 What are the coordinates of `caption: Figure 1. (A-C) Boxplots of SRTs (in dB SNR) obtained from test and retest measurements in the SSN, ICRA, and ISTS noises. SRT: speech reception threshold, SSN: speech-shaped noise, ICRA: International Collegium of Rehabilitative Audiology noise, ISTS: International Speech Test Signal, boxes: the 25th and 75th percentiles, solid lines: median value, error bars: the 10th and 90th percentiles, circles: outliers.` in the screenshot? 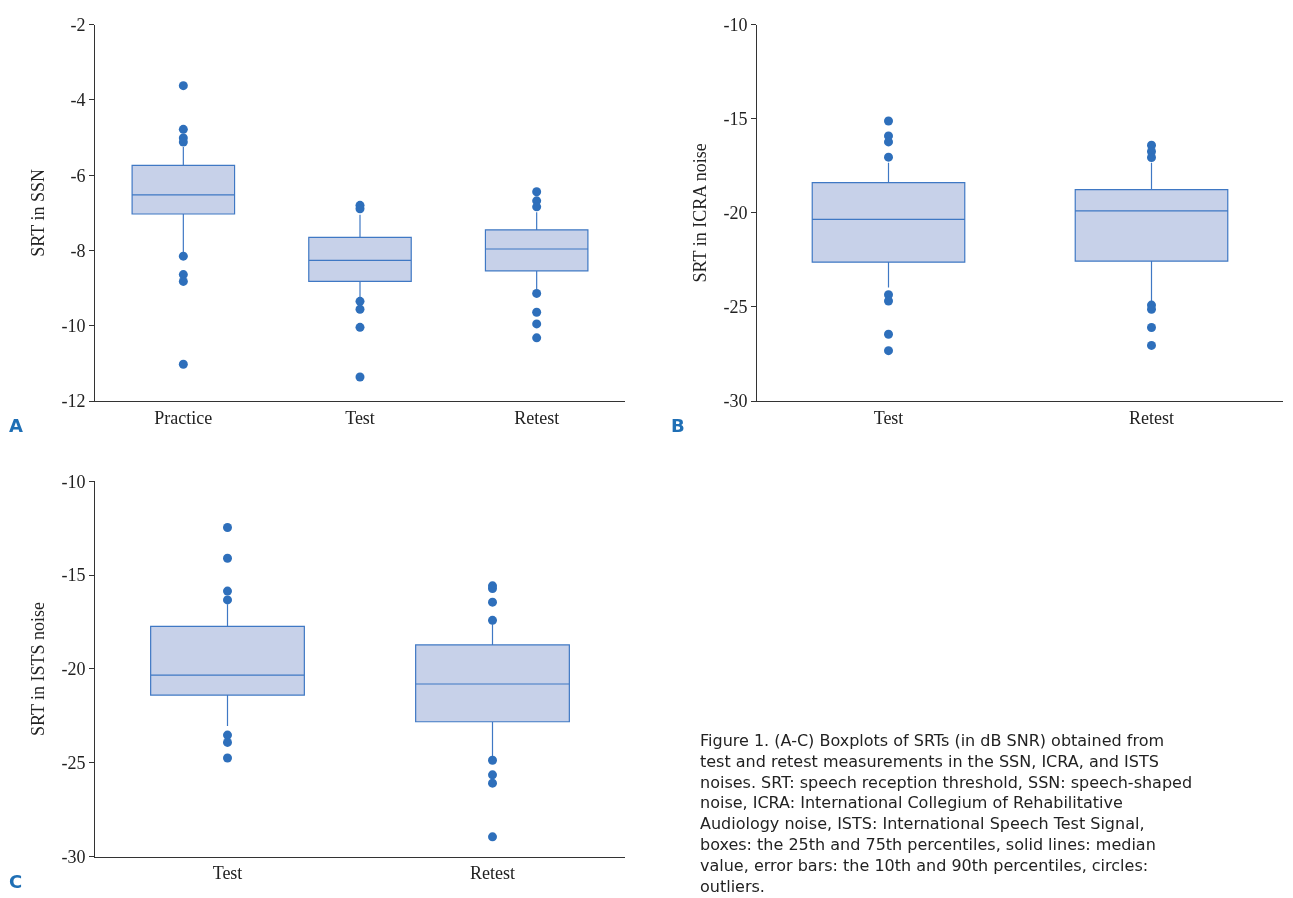 It's located at (946, 813).